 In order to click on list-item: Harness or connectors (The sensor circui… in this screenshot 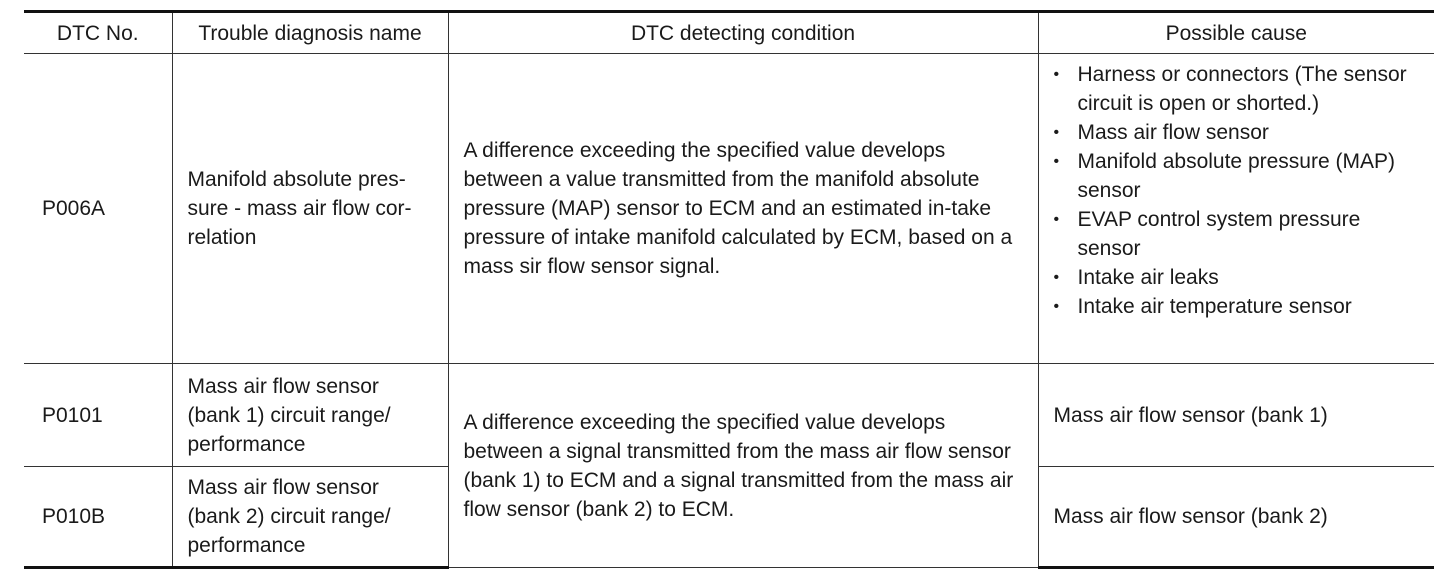, I will do `click(1238, 89)`.